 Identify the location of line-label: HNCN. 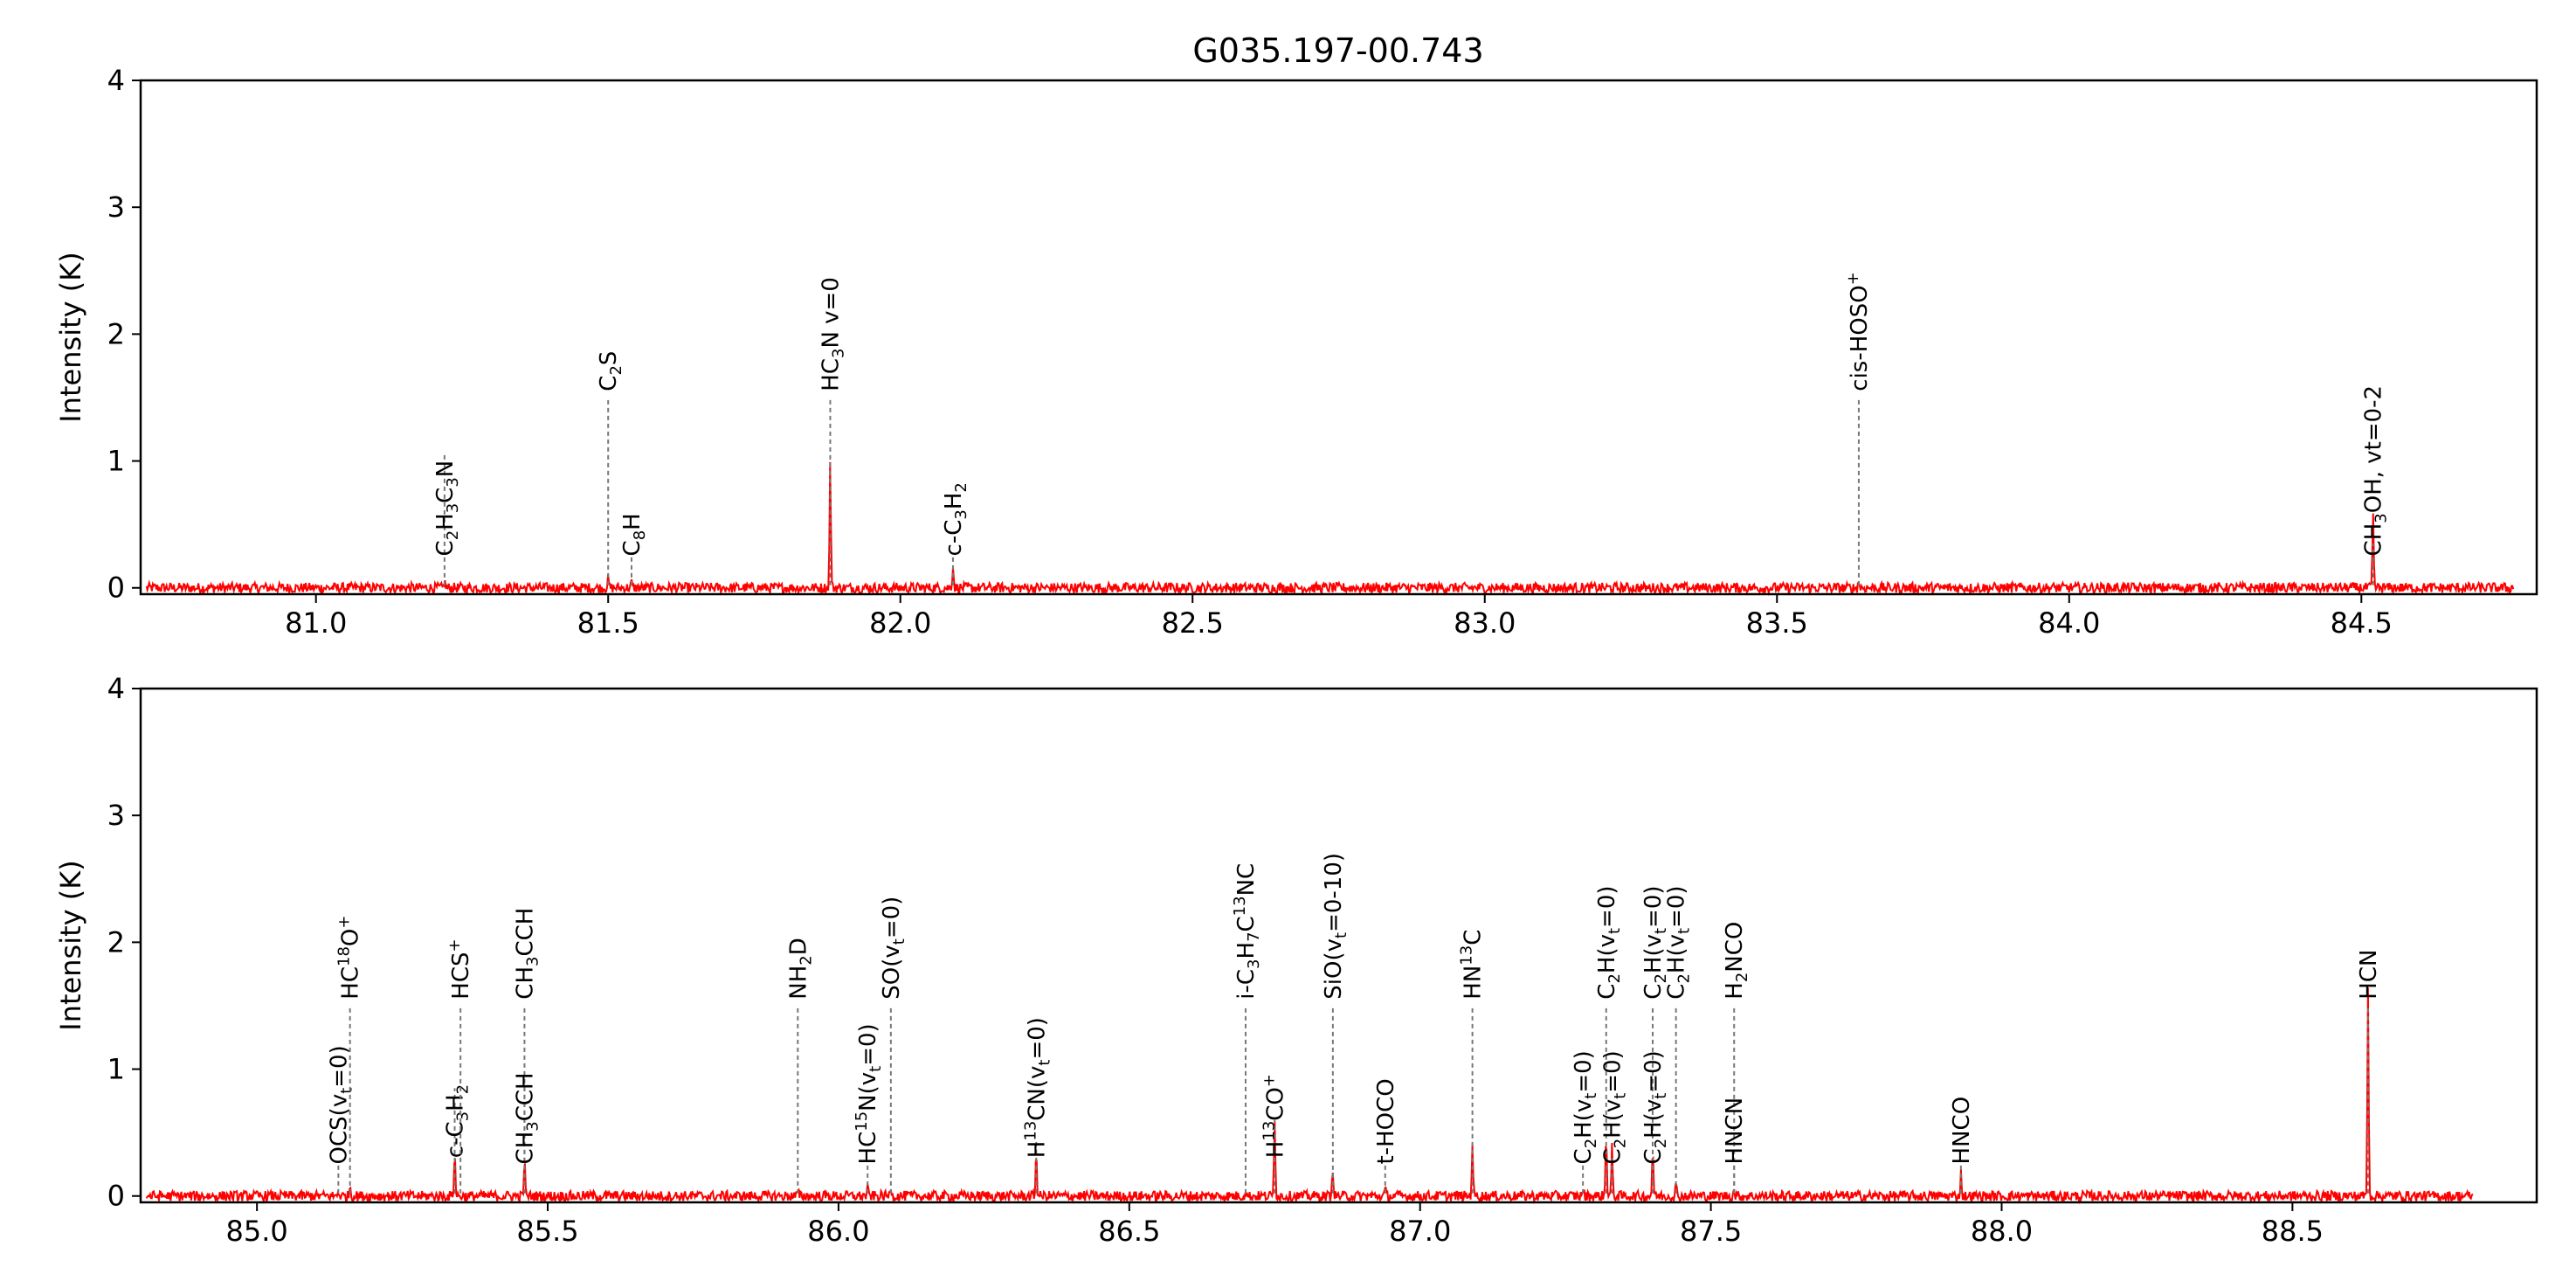
(1735, 1131).